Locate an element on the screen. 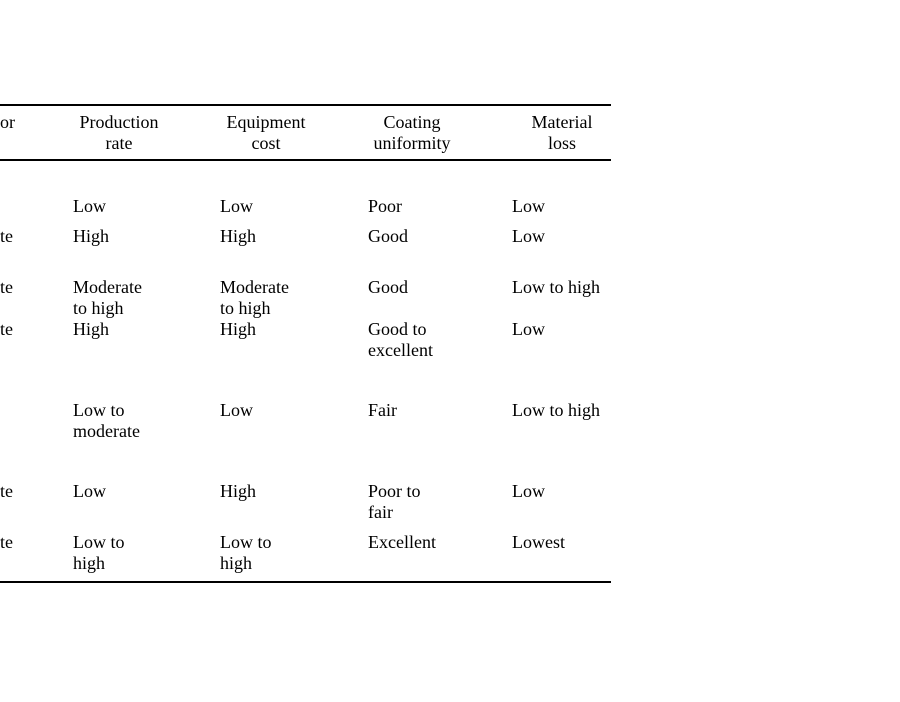  header-production-rate: Production rate is located at coordinates (119, 132).